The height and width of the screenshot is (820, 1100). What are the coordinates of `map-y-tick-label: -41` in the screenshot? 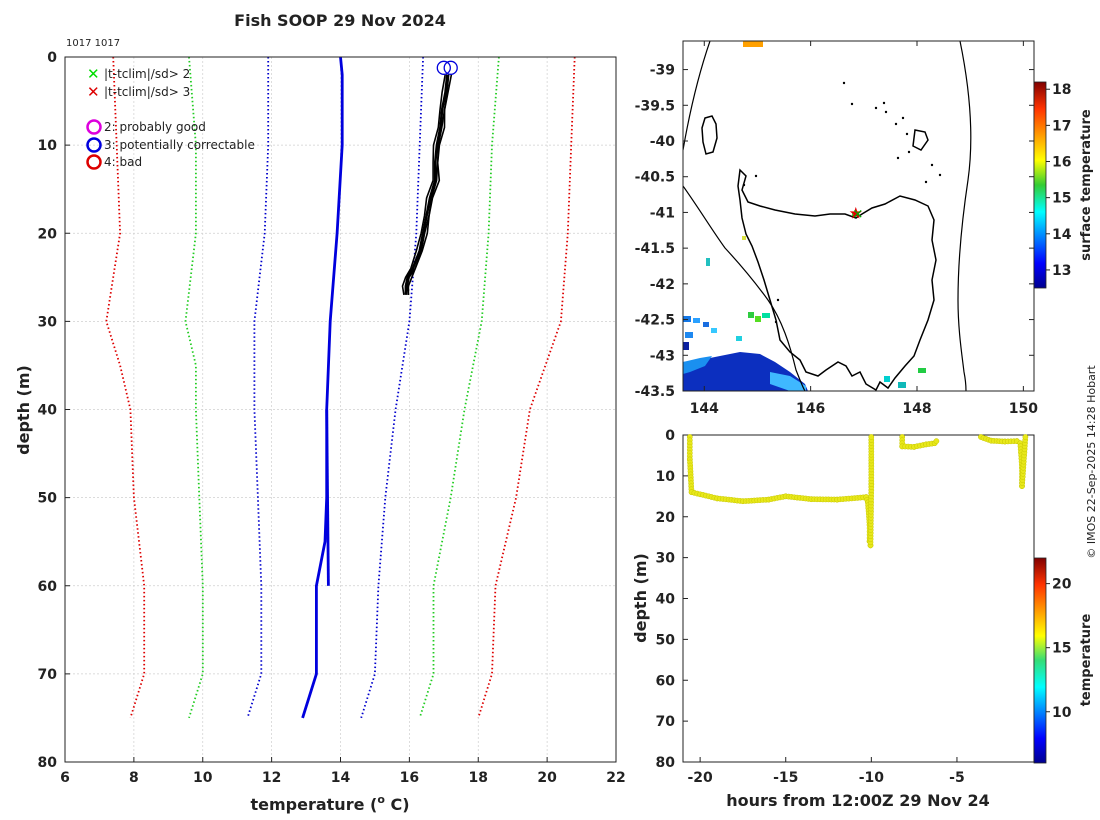 It's located at (662, 213).